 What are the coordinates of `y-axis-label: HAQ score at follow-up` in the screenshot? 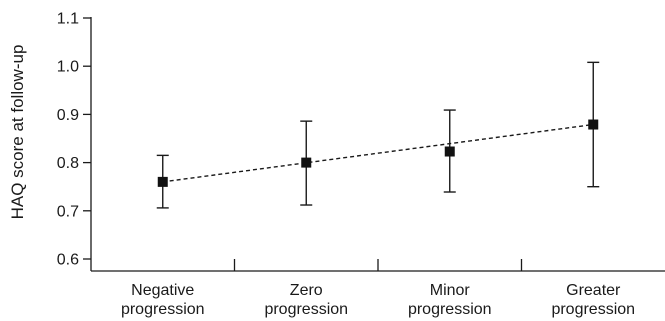 It's located at (17, 132).